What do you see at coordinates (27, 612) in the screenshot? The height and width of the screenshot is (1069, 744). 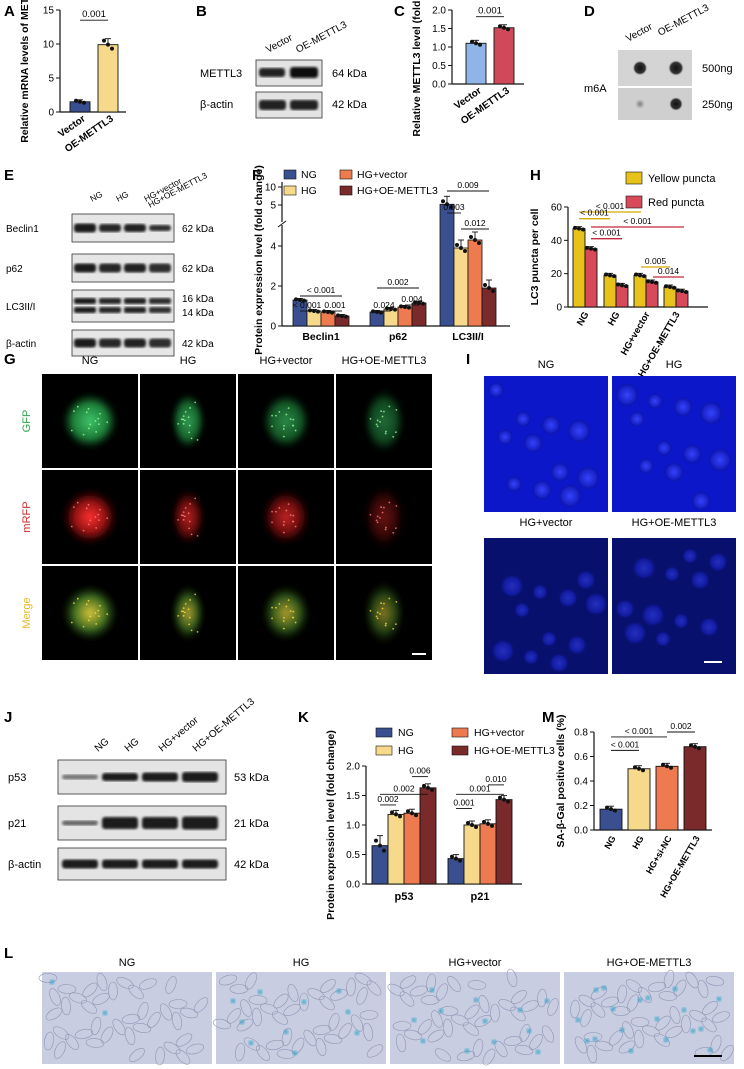 I see `microscopy-g-row: Merge` at bounding box center [27, 612].